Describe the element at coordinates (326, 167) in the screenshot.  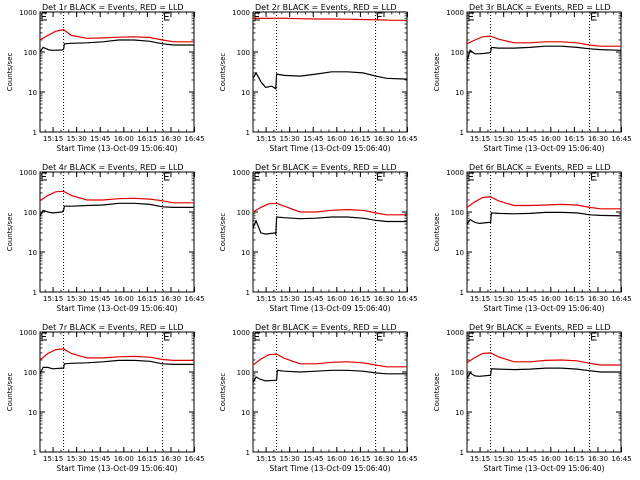
I see `panel-title: Det 5r BLACK = Events, RED = LLD` at that location.